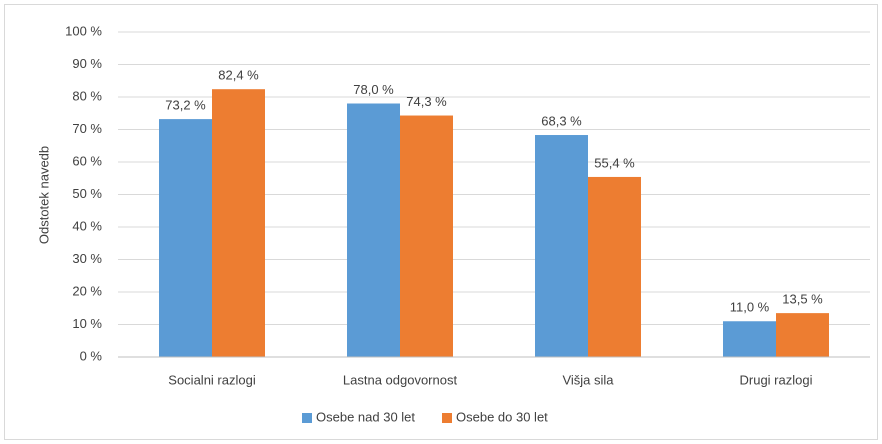  What do you see at coordinates (87, 258) in the screenshot?
I see `y-tick-label: 30 %` at bounding box center [87, 258].